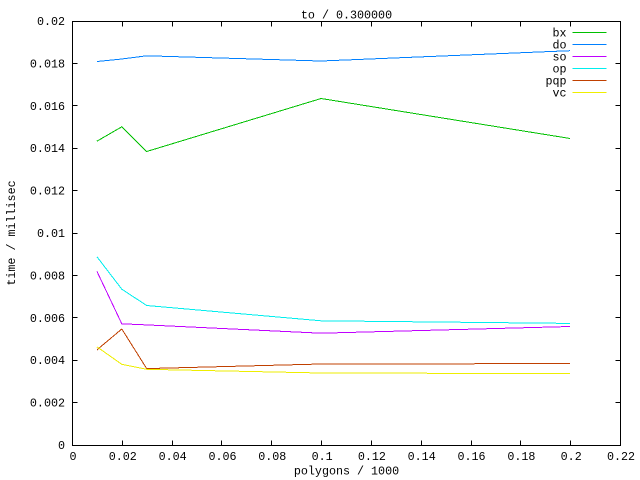 The image size is (640, 480). What do you see at coordinates (322, 457) in the screenshot?
I see `svg-text: 0.1` at bounding box center [322, 457].